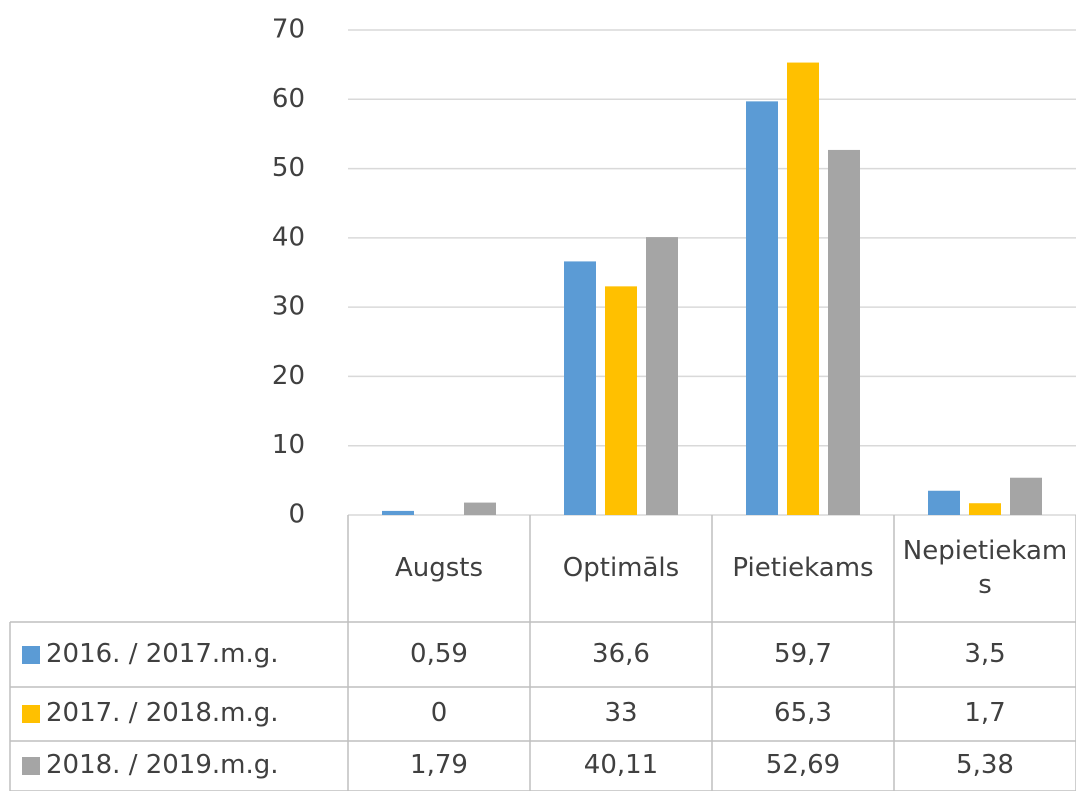 The height and width of the screenshot is (791, 1076). I want to click on y-tick-label: 40, so click(288, 237).